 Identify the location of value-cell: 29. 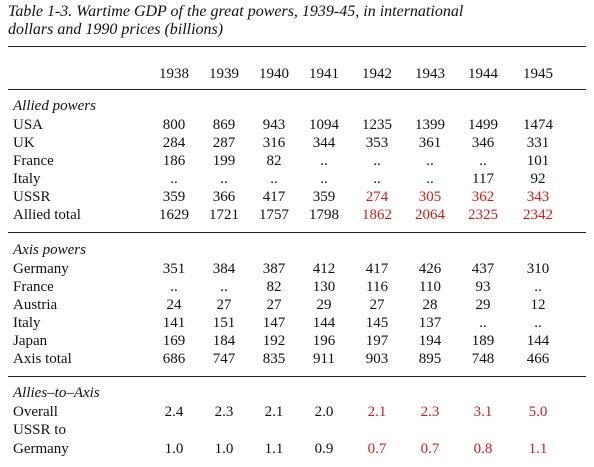
(483, 305).